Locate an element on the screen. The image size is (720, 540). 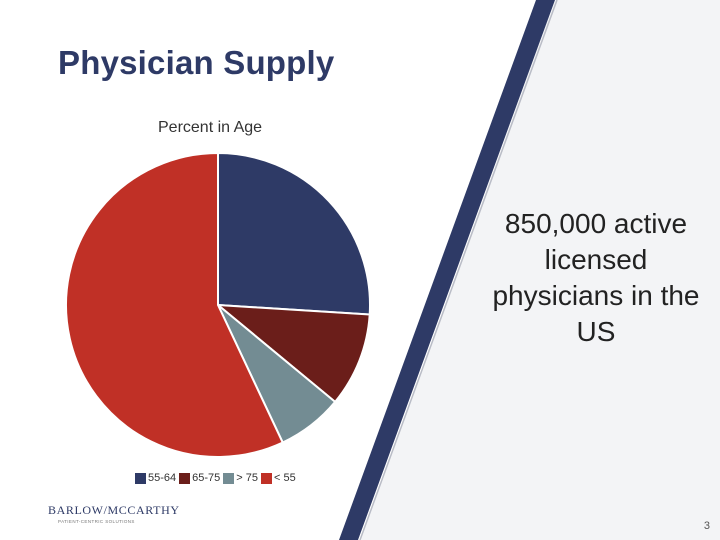
legend-label: 65-75 is located at coordinates (206, 478).